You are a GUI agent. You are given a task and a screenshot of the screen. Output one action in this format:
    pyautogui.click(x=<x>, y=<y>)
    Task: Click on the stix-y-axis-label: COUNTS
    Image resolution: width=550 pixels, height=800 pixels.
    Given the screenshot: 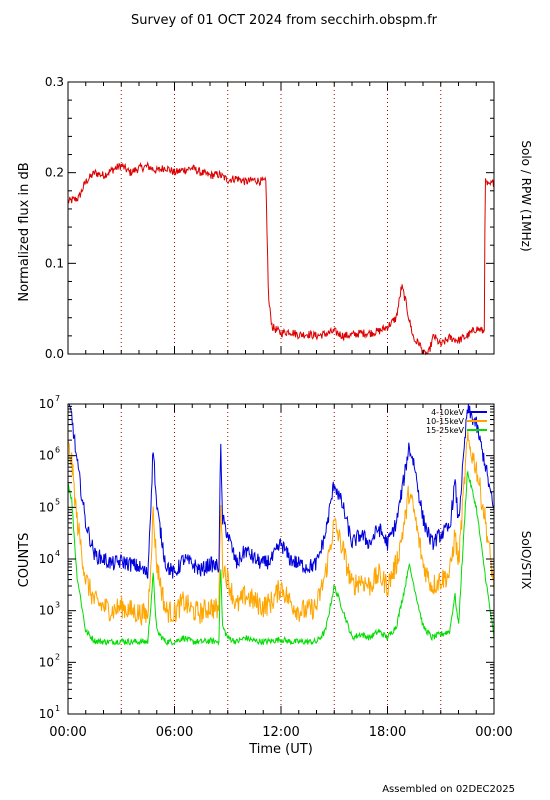 What is the action you would take?
    pyautogui.click(x=24, y=560)
    